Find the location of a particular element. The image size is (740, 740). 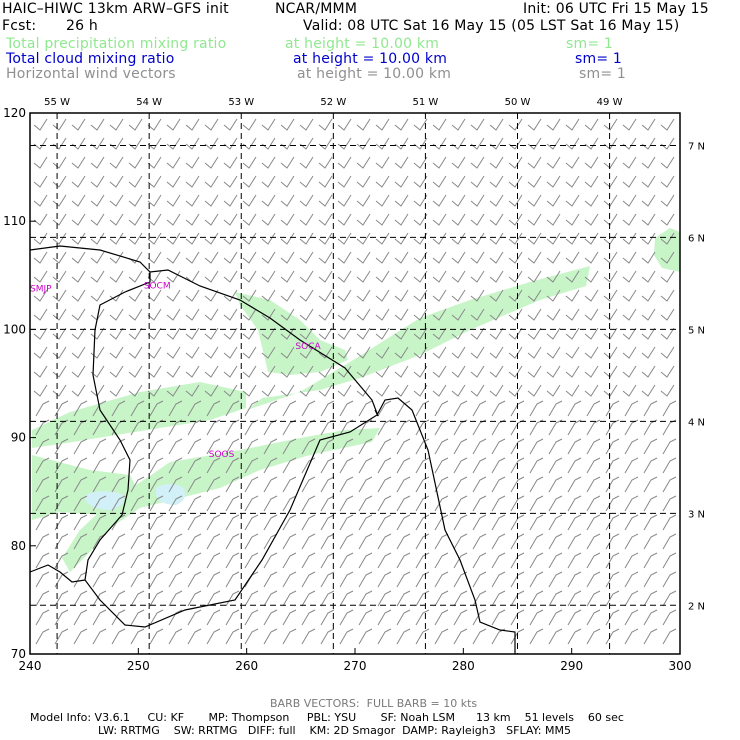

y-tick-label: 70 is located at coordinates (18, 654).